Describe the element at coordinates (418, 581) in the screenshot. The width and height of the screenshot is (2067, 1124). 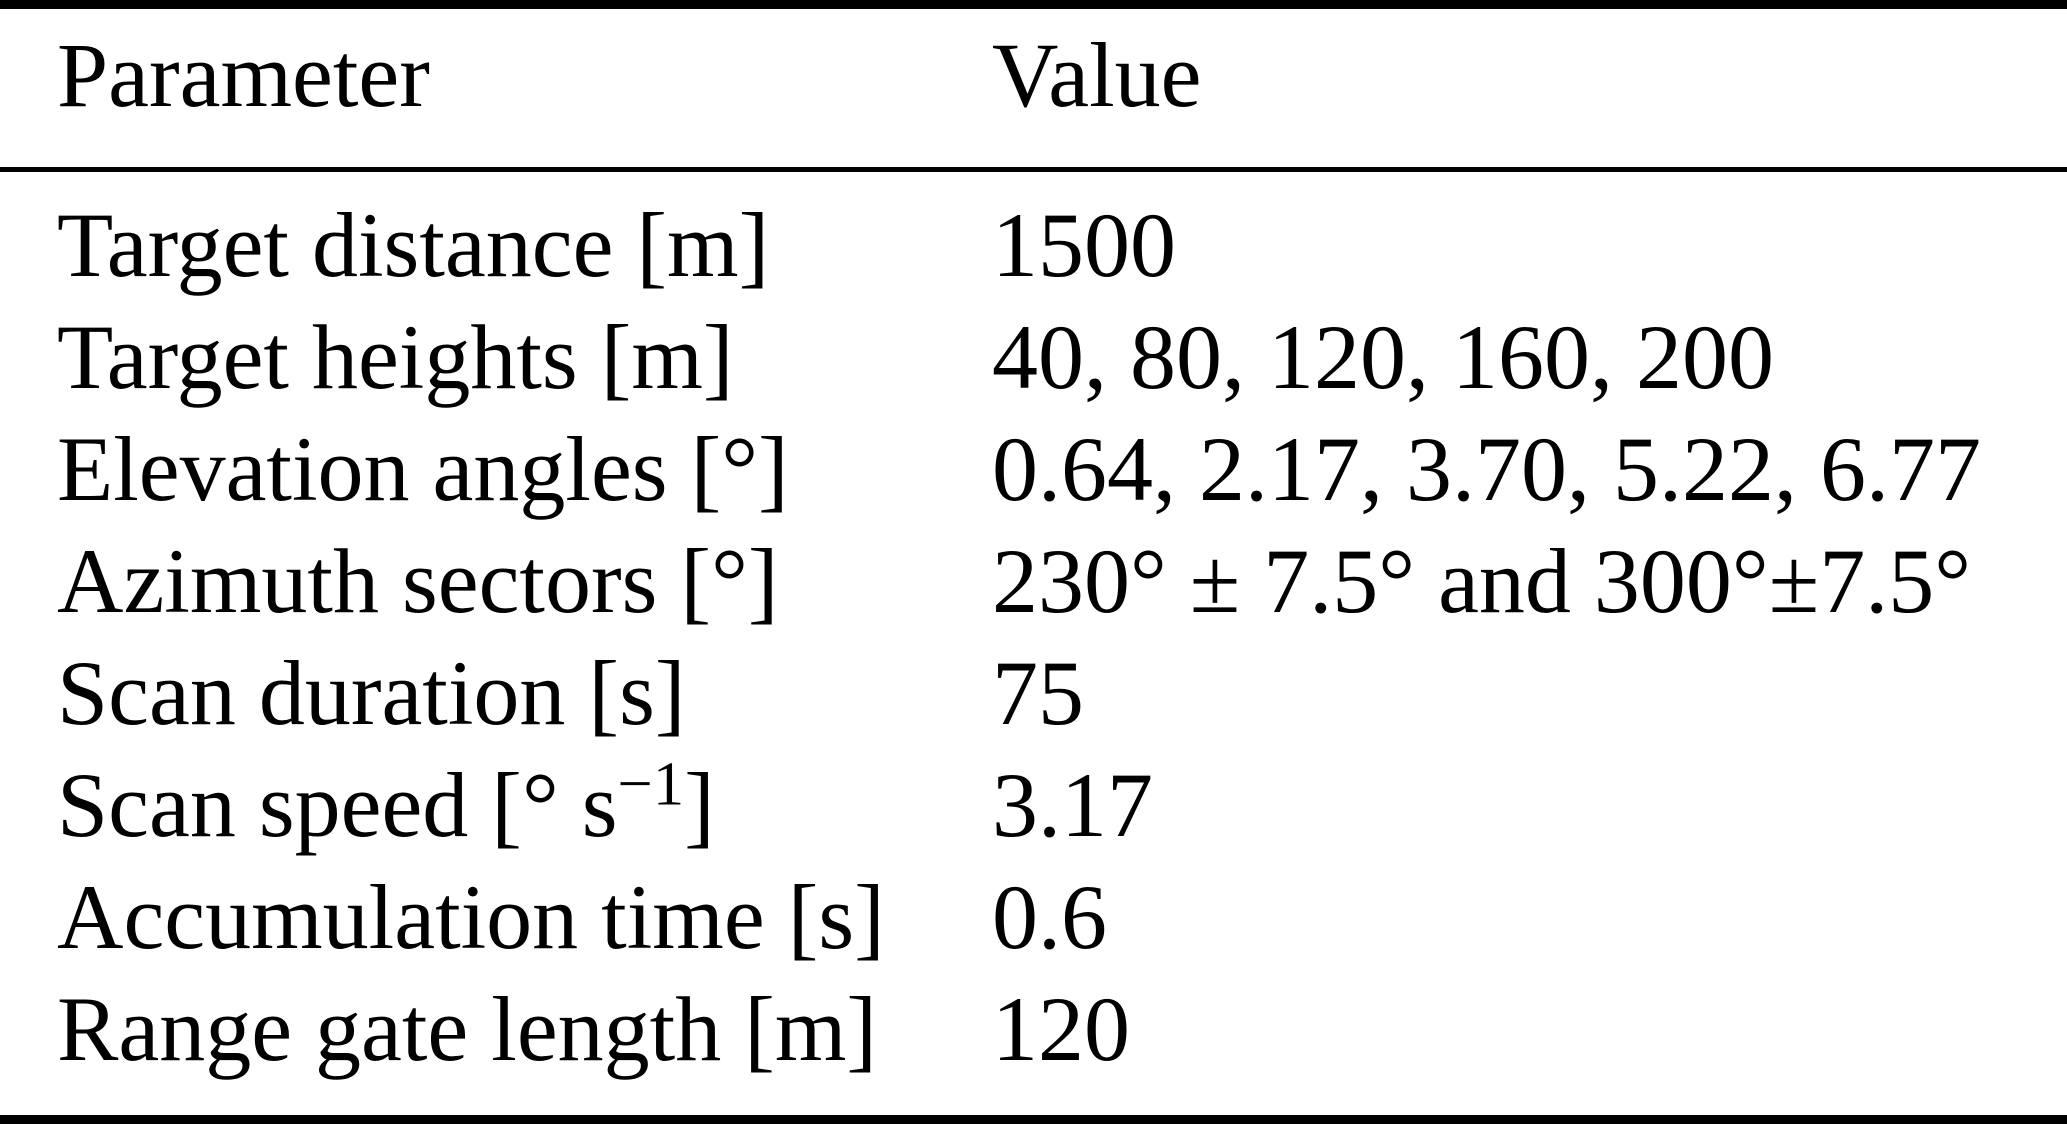
I see `parameter-cell: Azimuth sectors [°]` at that location.